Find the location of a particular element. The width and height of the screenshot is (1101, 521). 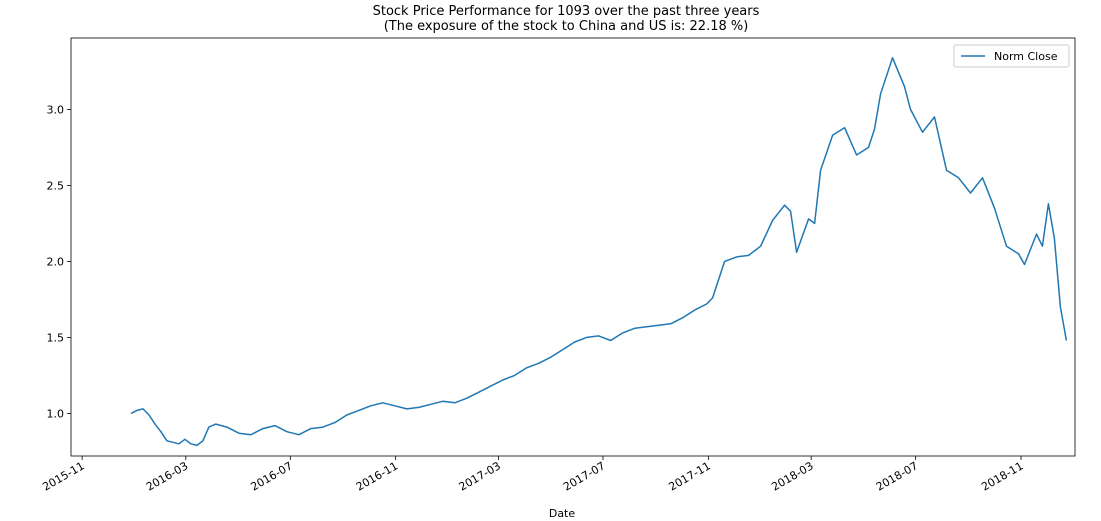

legend-box is located at coordinates (1011, 56).